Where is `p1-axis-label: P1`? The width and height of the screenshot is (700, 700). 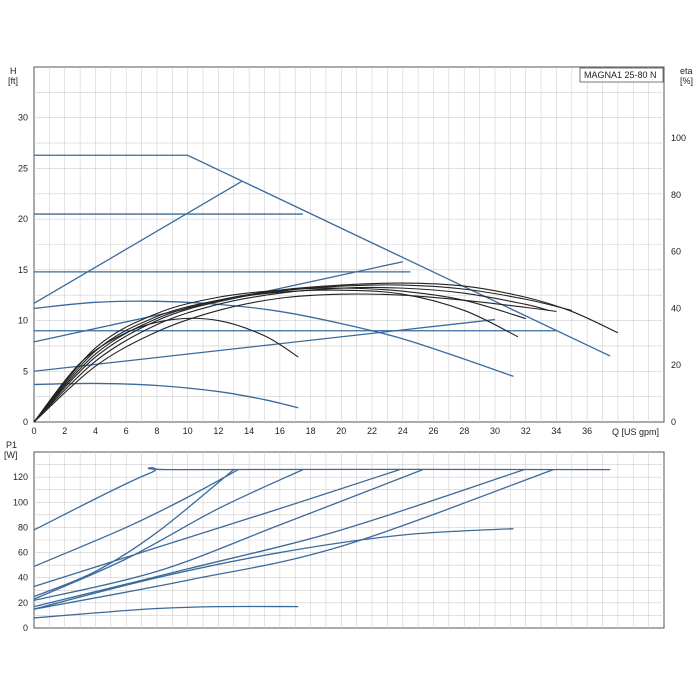 p1-axis-label: P1 is located at coordinates (11, 445).